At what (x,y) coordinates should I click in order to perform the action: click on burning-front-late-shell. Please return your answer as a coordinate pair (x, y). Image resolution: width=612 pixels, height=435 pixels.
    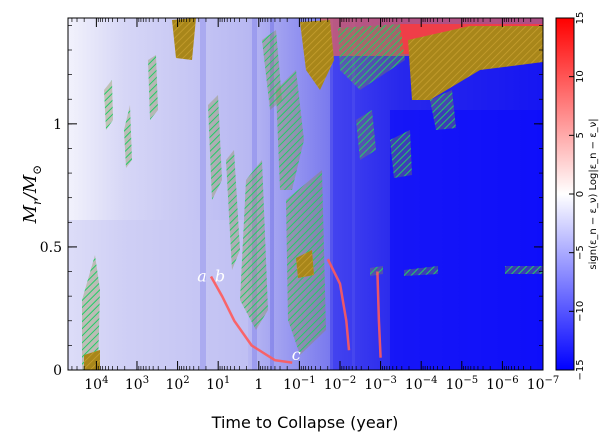
    Looking at the image, I should click on (338, 304).